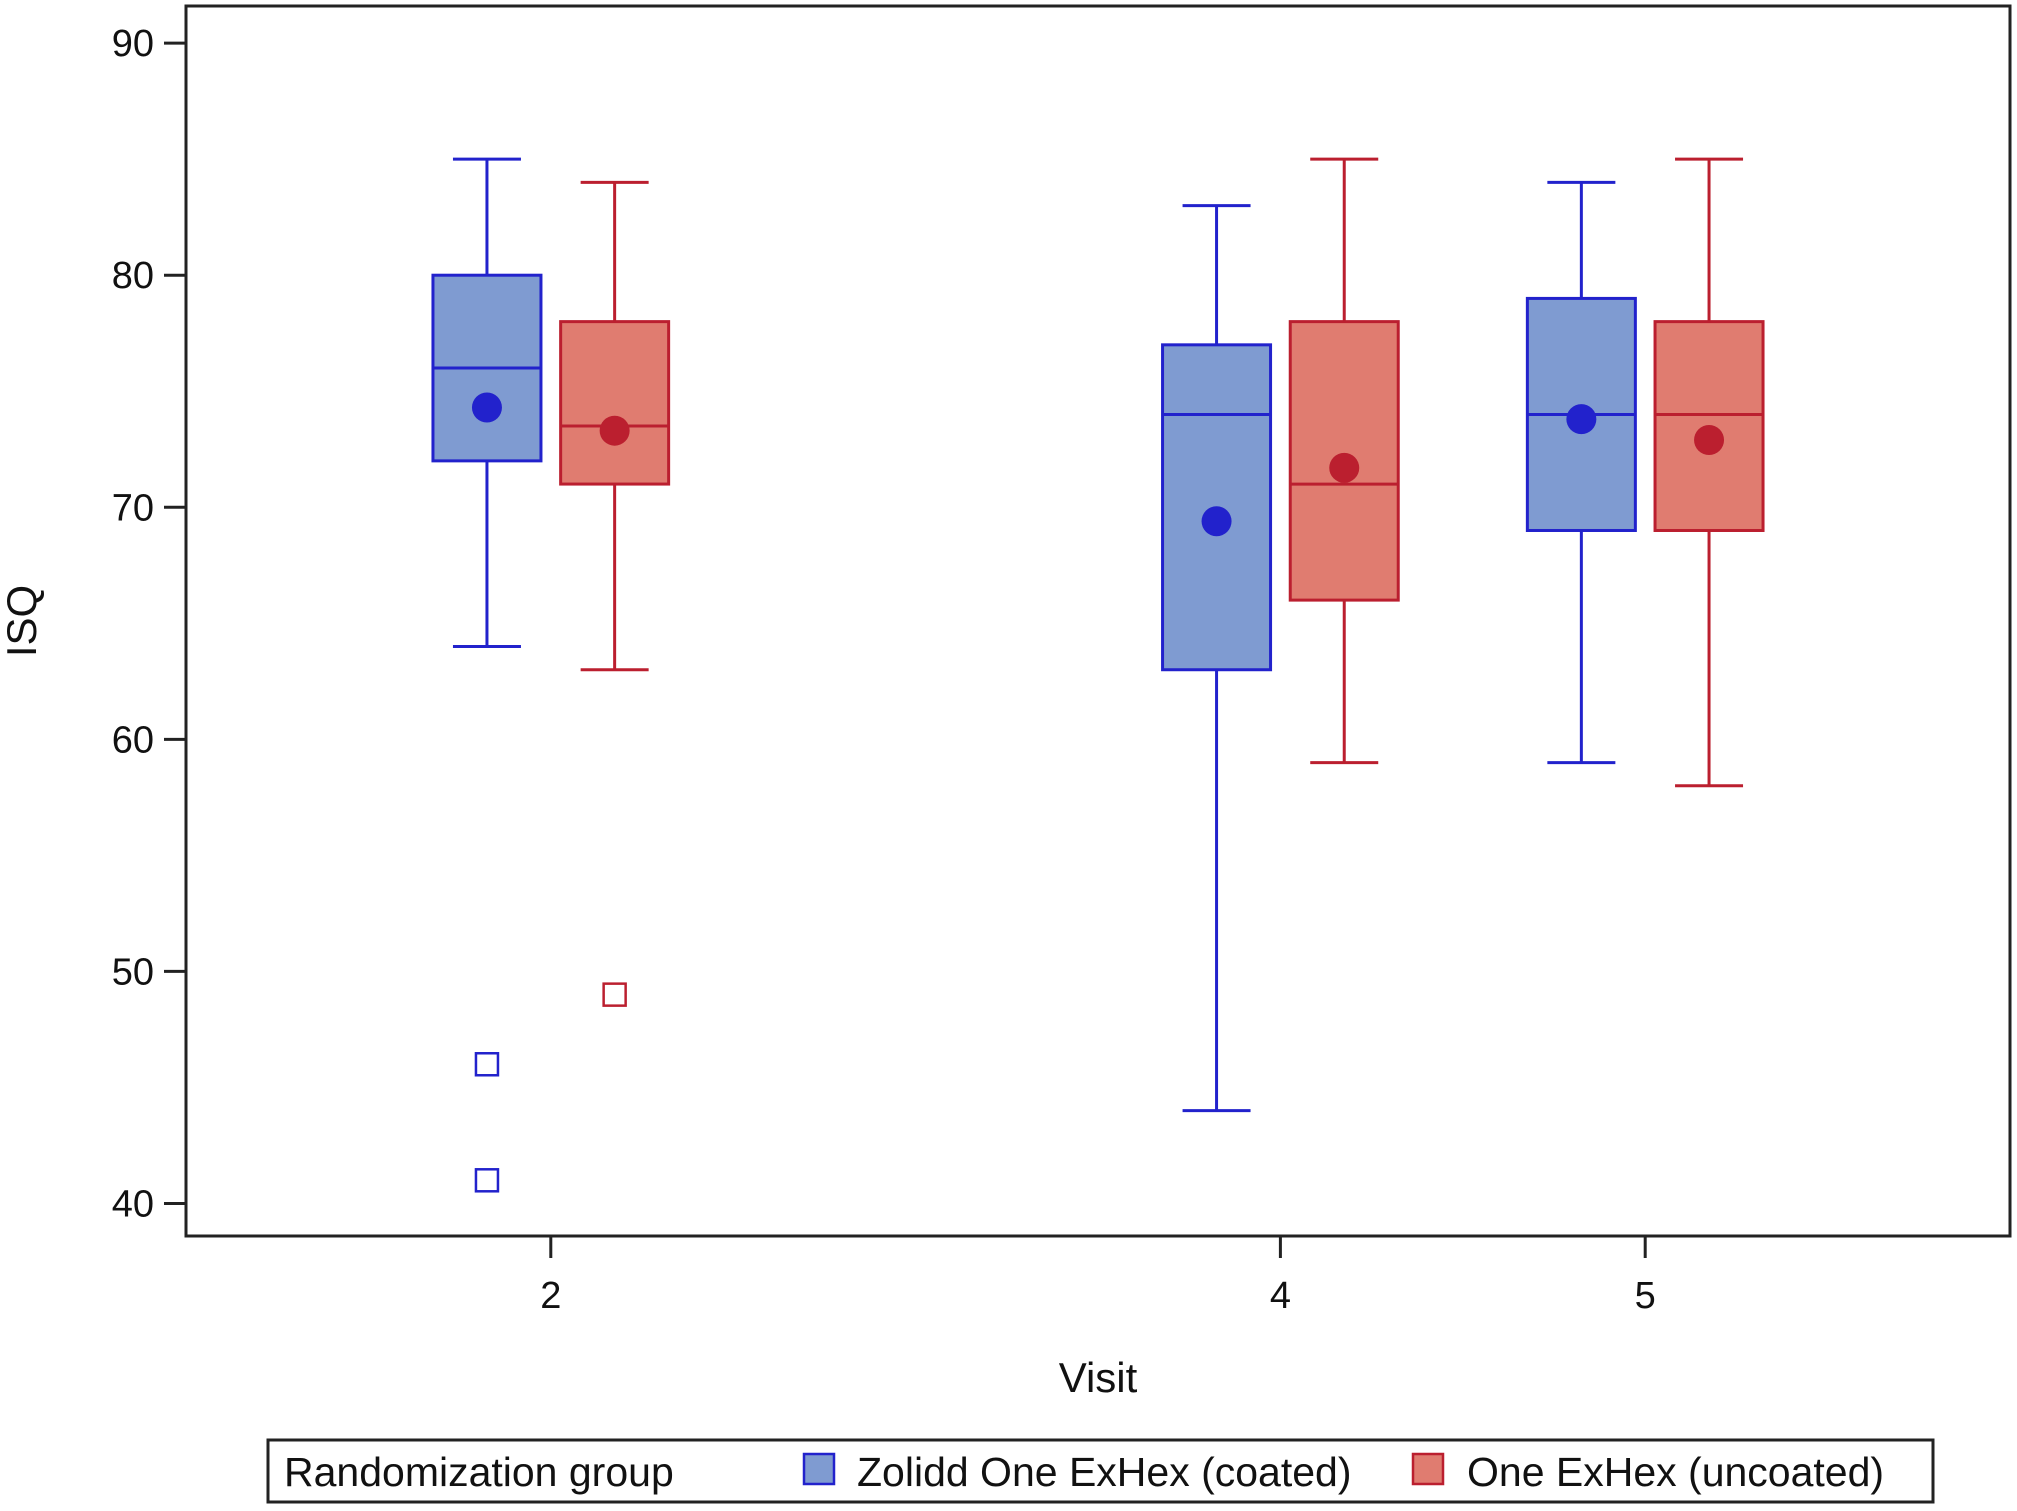  What do you see at coordinates (550, 1296) in the screenshot?
I see `x-tick-label: 2` at bounding box center [550, 1296].